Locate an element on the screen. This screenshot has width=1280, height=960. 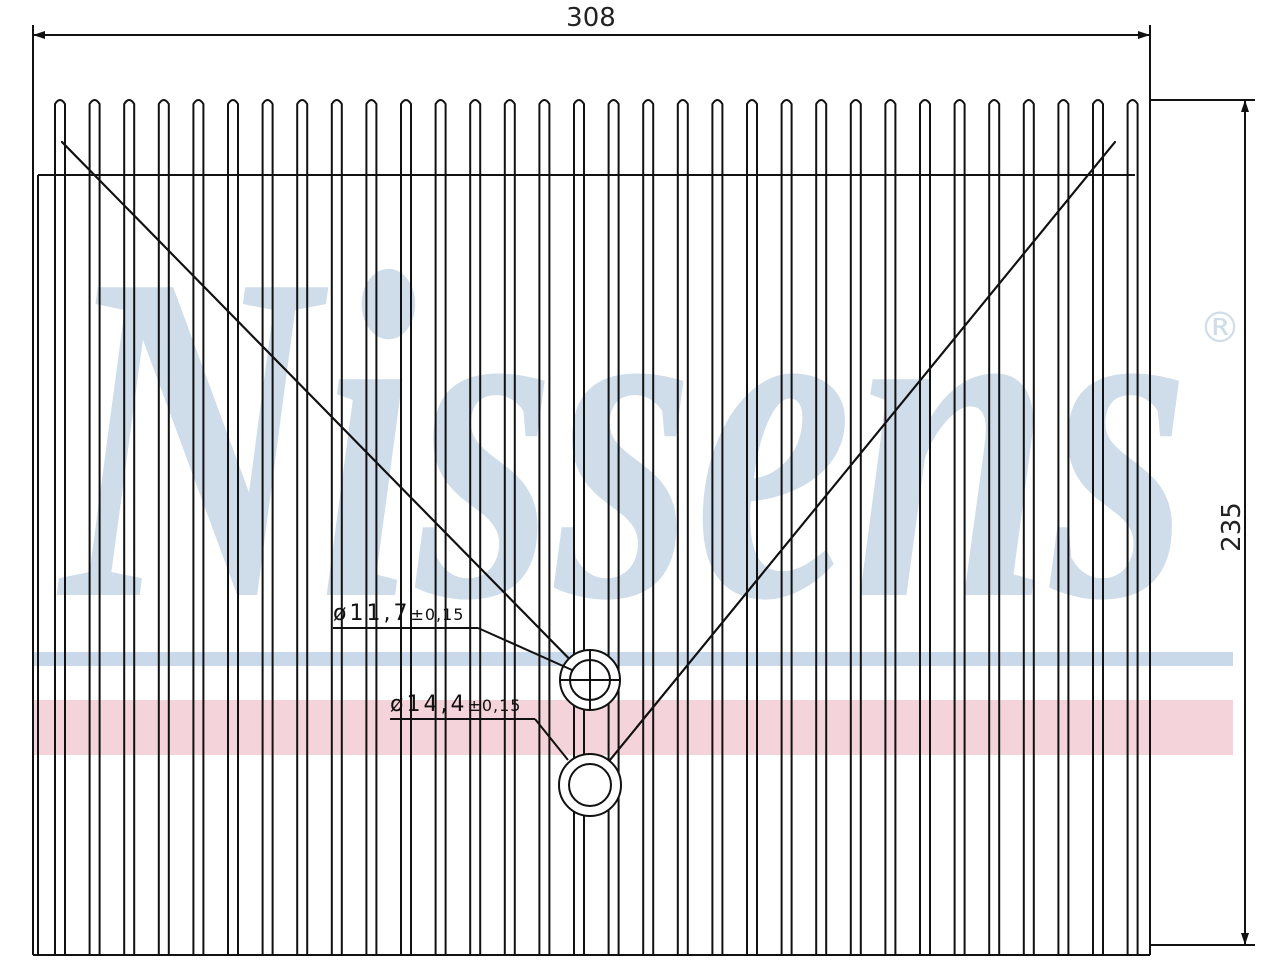
port-diameter: ø11,7 is located at coordinates (371, 613).